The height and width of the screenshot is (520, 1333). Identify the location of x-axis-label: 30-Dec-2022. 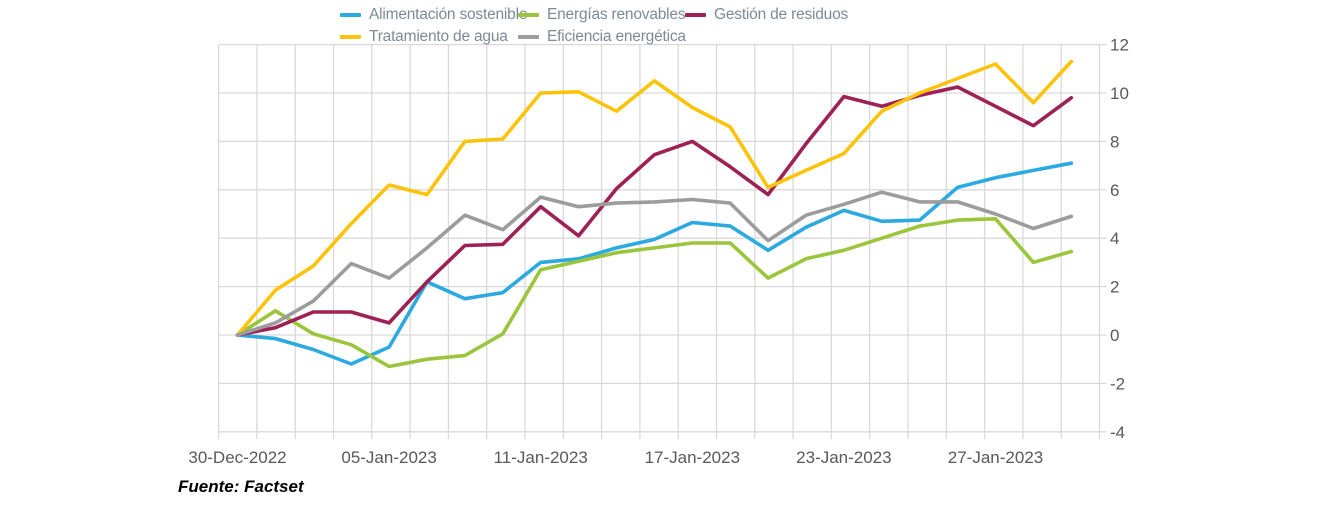
(237, 457).